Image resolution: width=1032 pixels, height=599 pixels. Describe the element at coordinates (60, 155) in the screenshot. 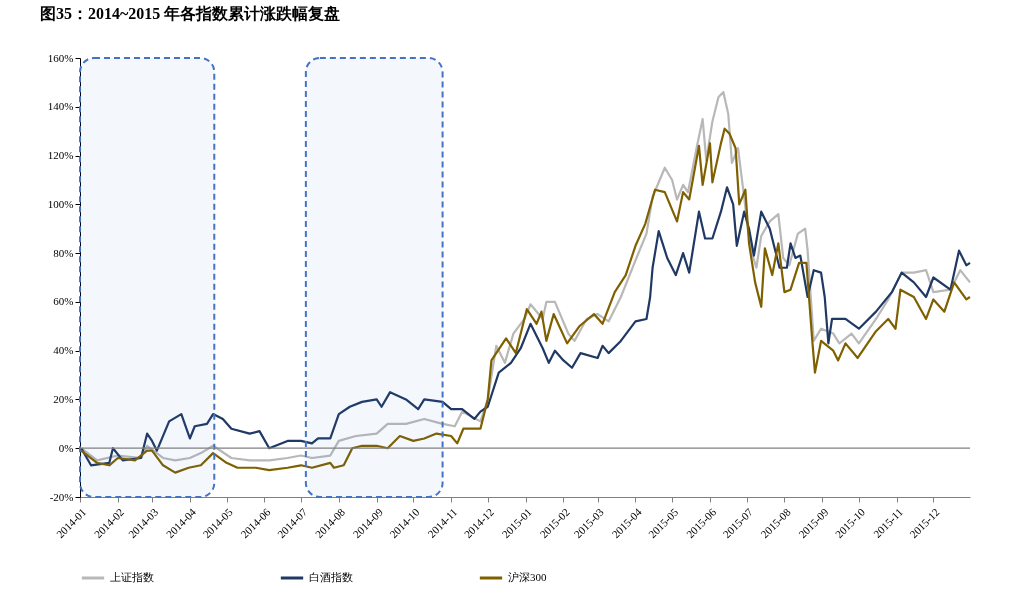

I see `y-tick-label: 120%` at that location.